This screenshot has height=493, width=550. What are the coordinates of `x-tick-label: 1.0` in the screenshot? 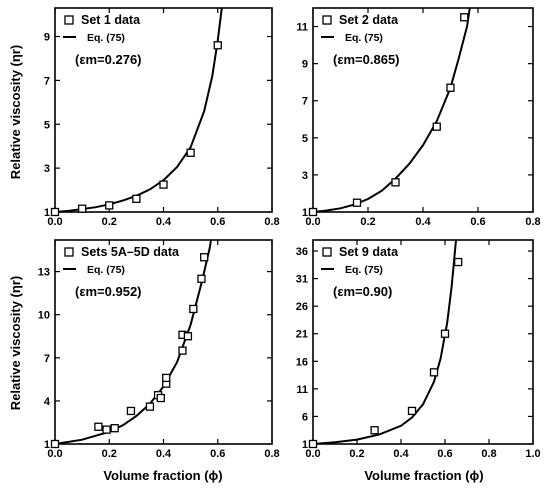 It's located at (532, 454).